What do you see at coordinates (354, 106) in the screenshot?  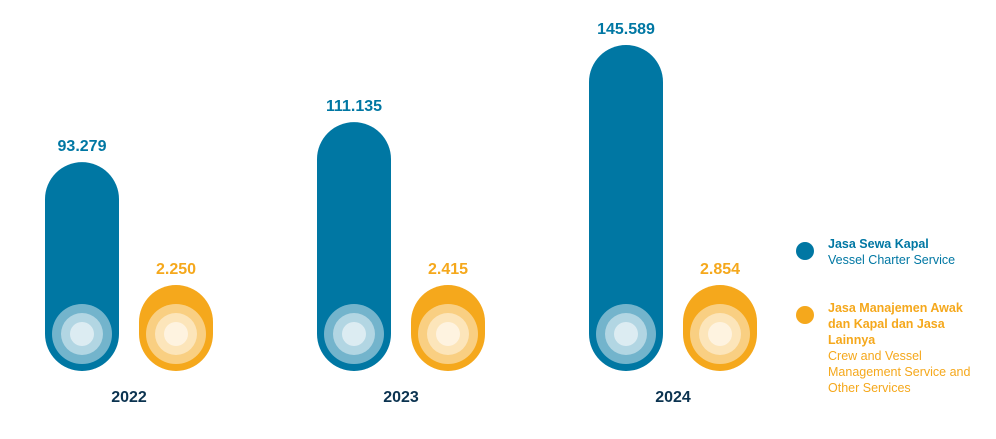 I see `data-label-2023-series1: 111.135` at bounding box center [354, 106].